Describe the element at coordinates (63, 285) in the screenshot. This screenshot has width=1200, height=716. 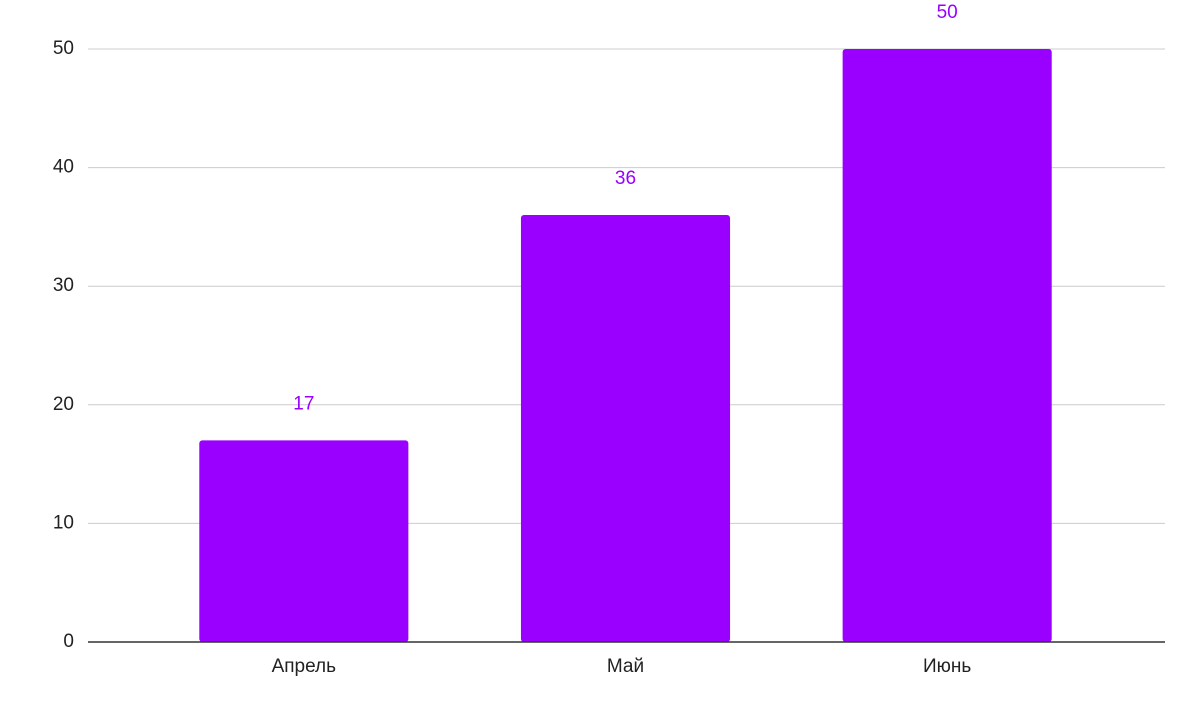
I see `y-tick-label: 30` at that location.